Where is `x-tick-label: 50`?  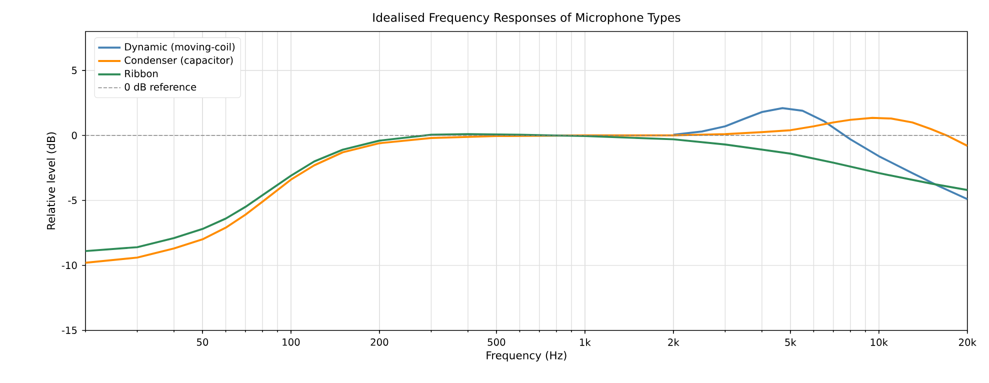
x-tick-label: 50 is located at coordinates (202, 342).